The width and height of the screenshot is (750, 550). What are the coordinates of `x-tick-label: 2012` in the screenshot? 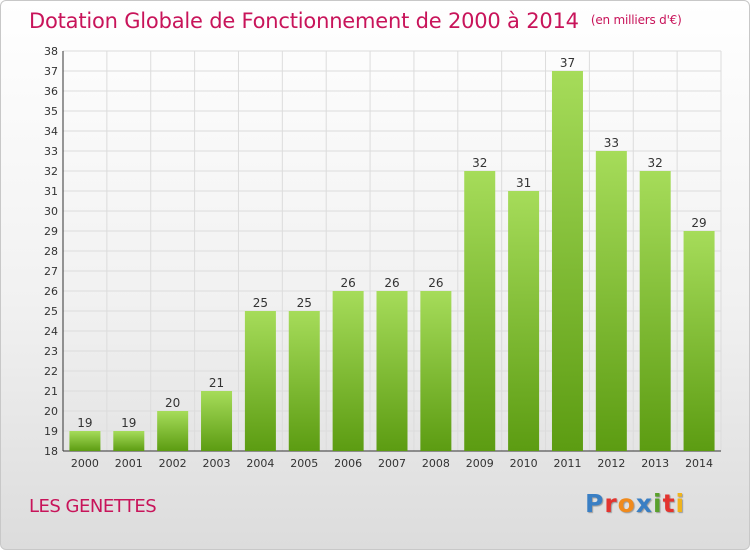 It's located at (611, 463).